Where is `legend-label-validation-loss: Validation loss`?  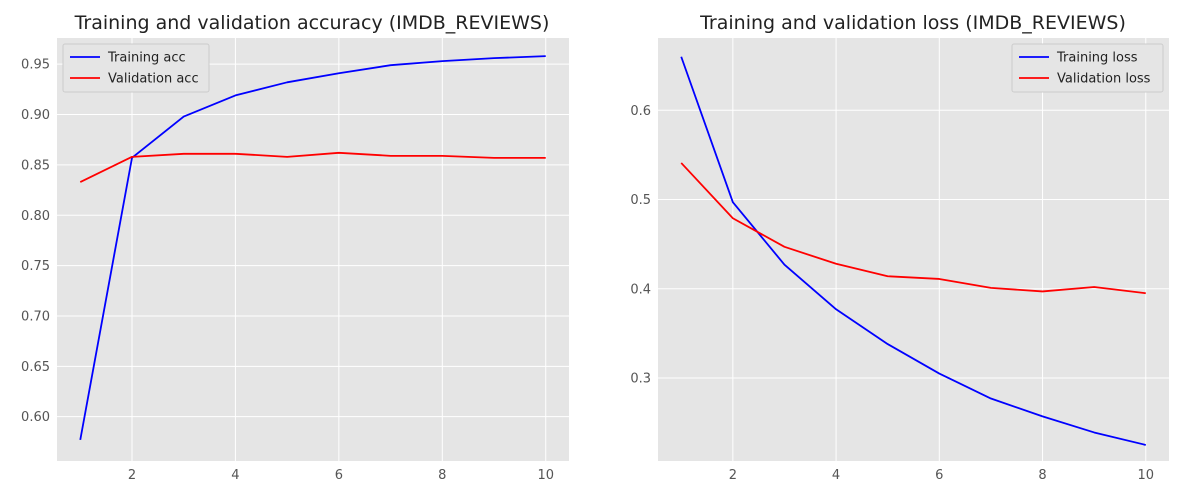
legend-label-validation-loss: Validation loss is located at coordinates (1104, 79).